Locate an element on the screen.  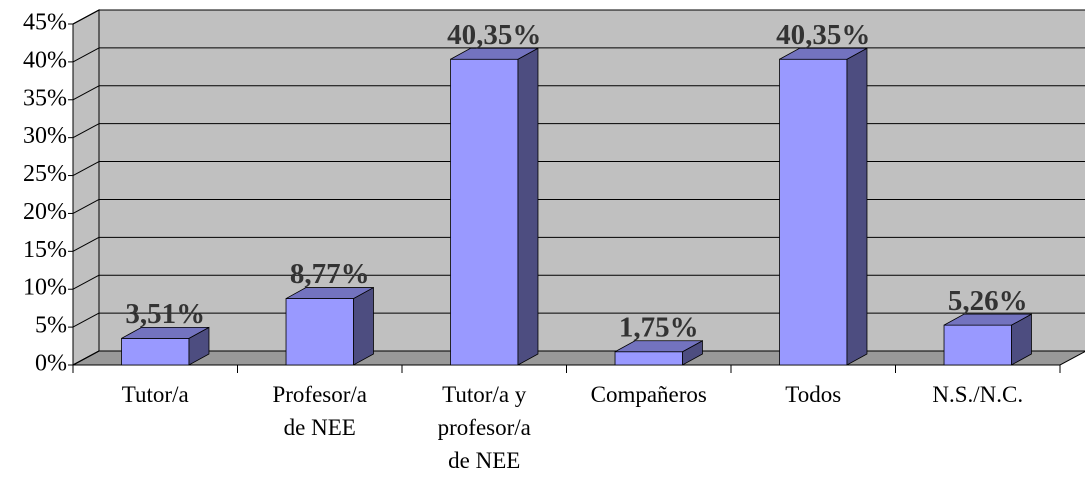
y-tick-label: 20% is located at coordinates (45, 212).